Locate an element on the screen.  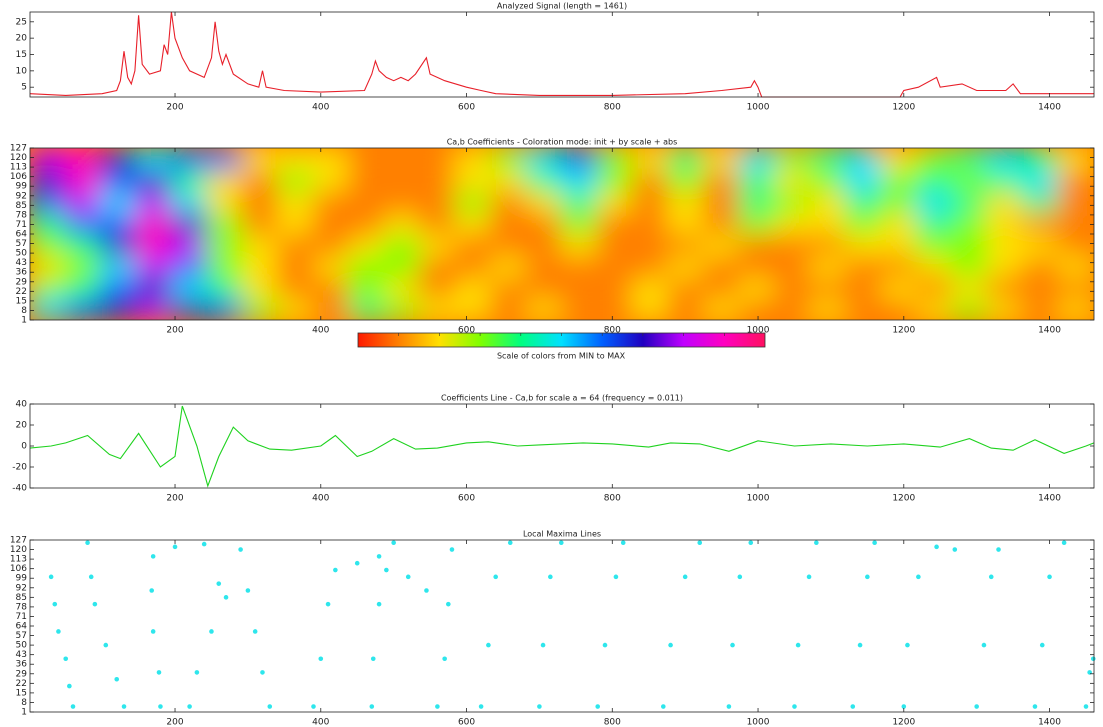
y-tick-label: -40 is located at coordinates (19, 489).